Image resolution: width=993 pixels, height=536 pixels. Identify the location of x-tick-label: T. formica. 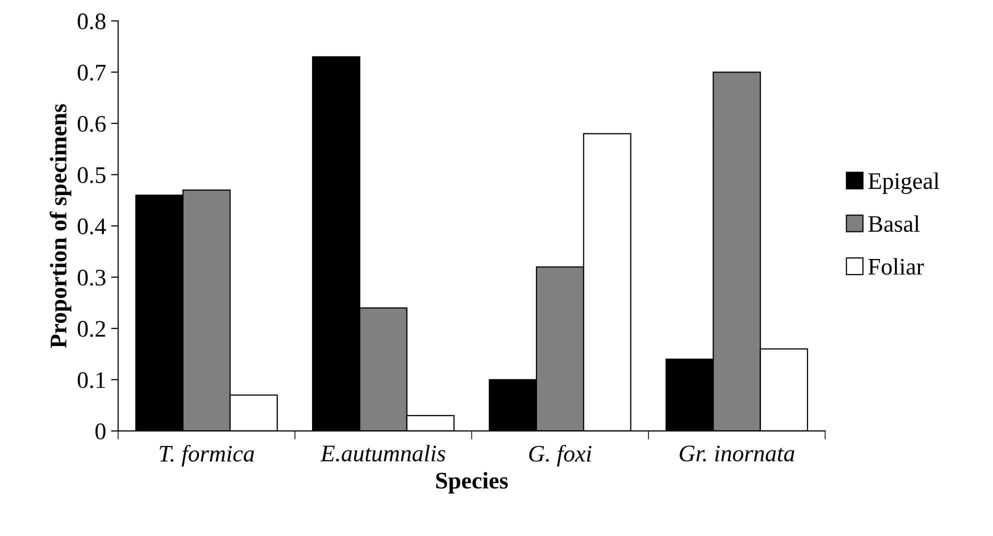
(207, 455).